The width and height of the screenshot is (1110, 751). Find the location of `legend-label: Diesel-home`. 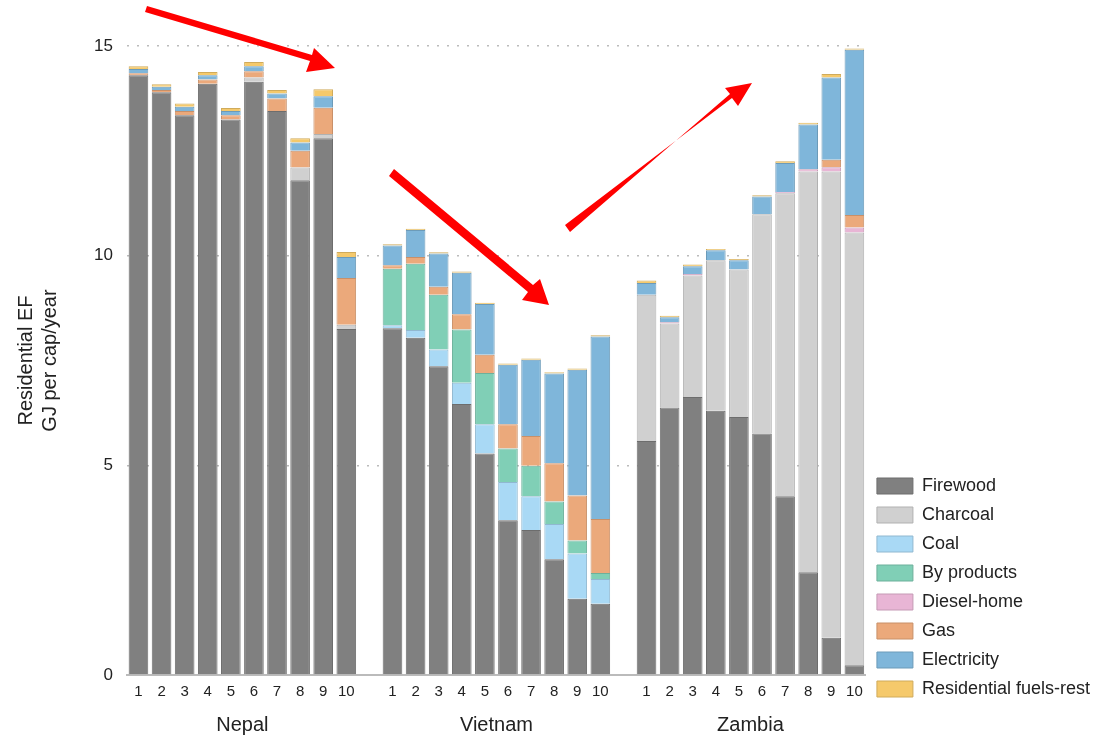

legend-label: Diesel-home is located at coordinates (972, 600).